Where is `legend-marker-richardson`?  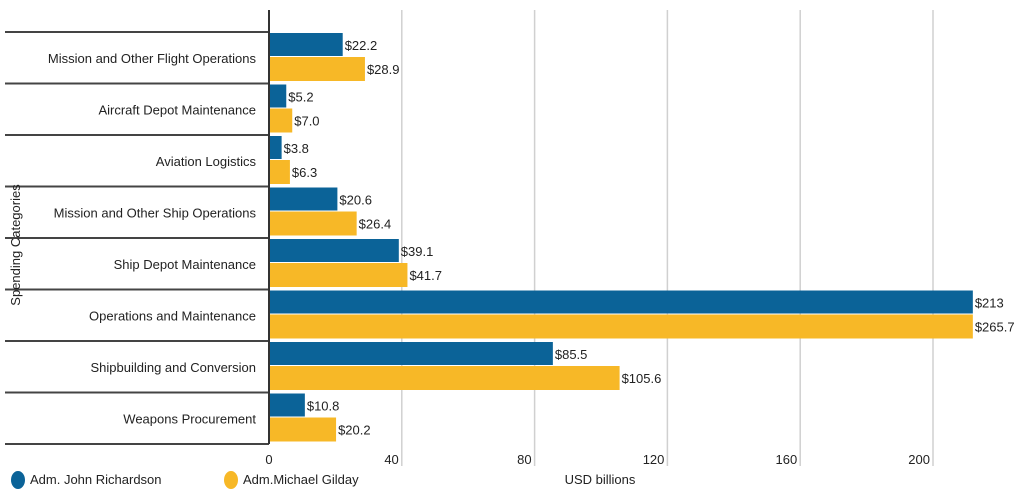 legend-marker-richardson is located at coordinates (18, 480).